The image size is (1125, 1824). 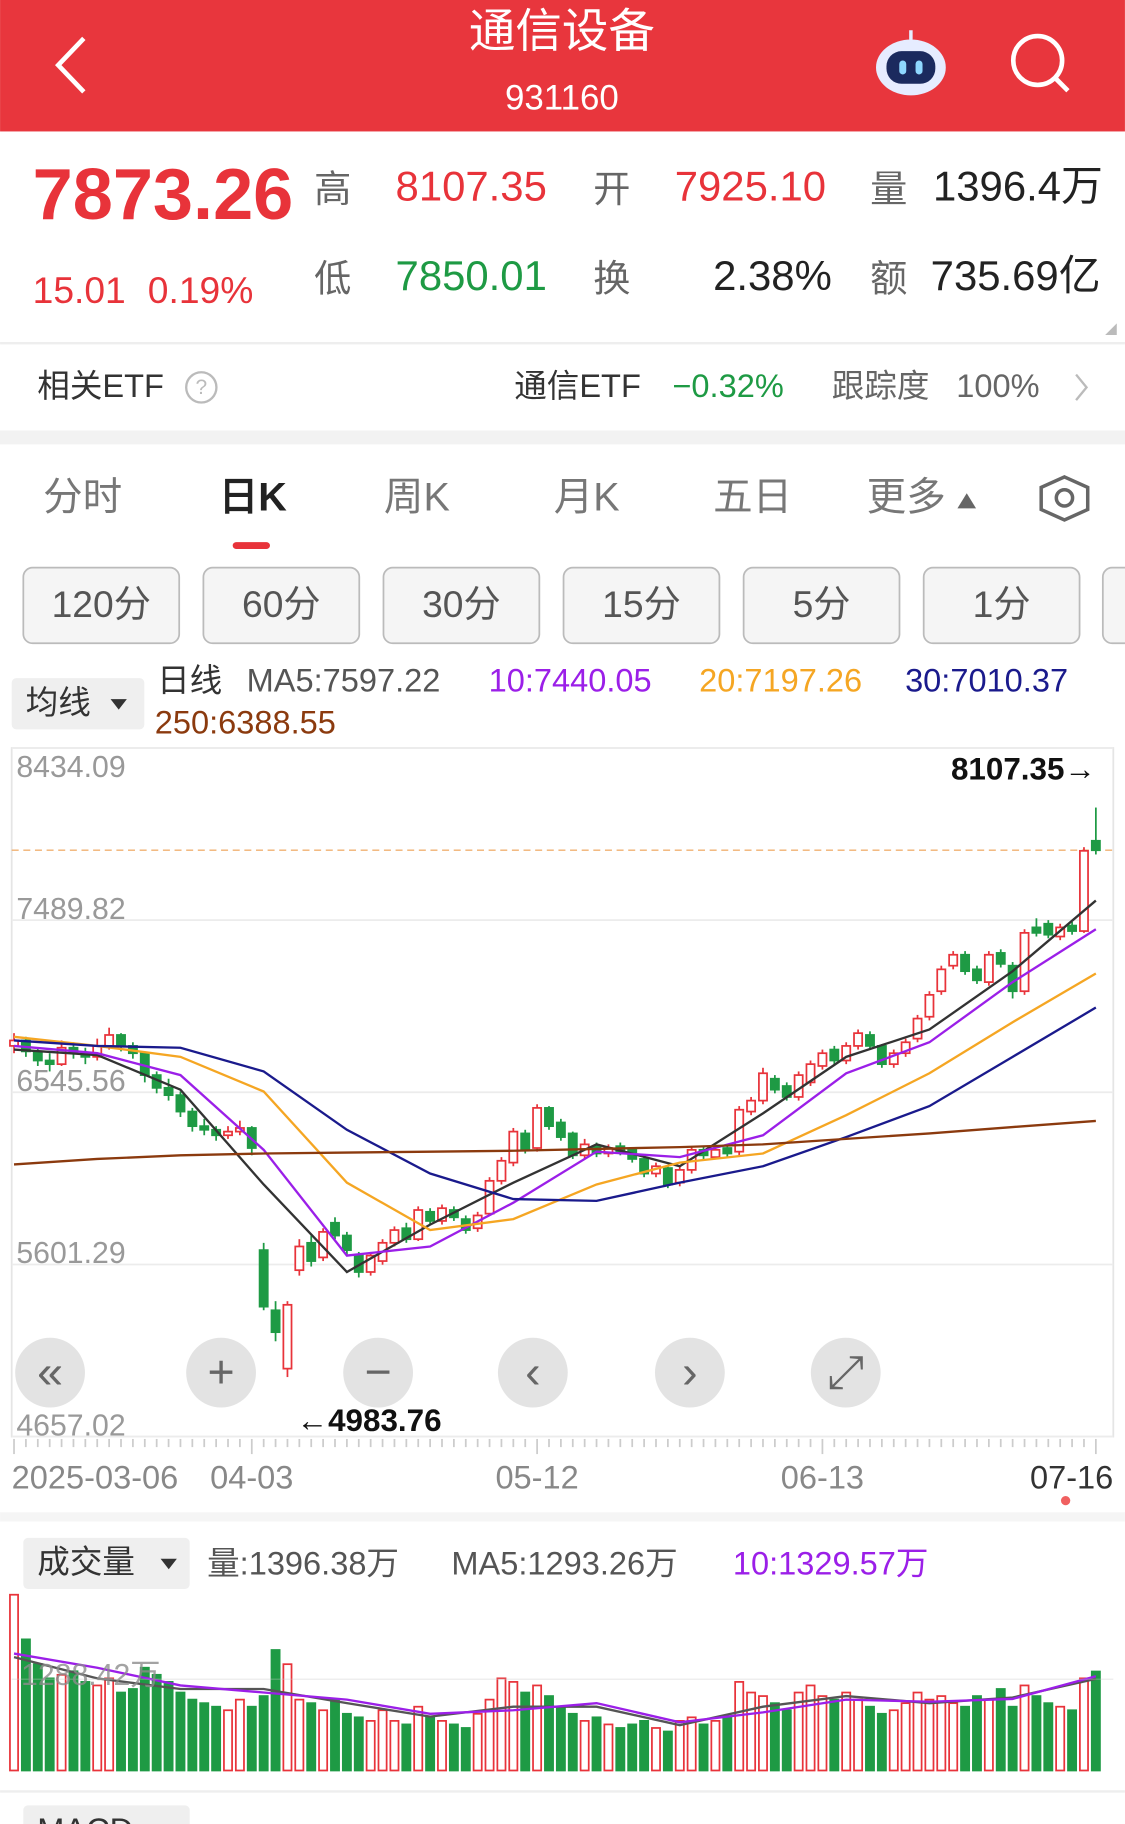 What do you see at coordinates (1040, 63) in the screenshot?
I see `search-icon` at bounding box center [1040, 63].